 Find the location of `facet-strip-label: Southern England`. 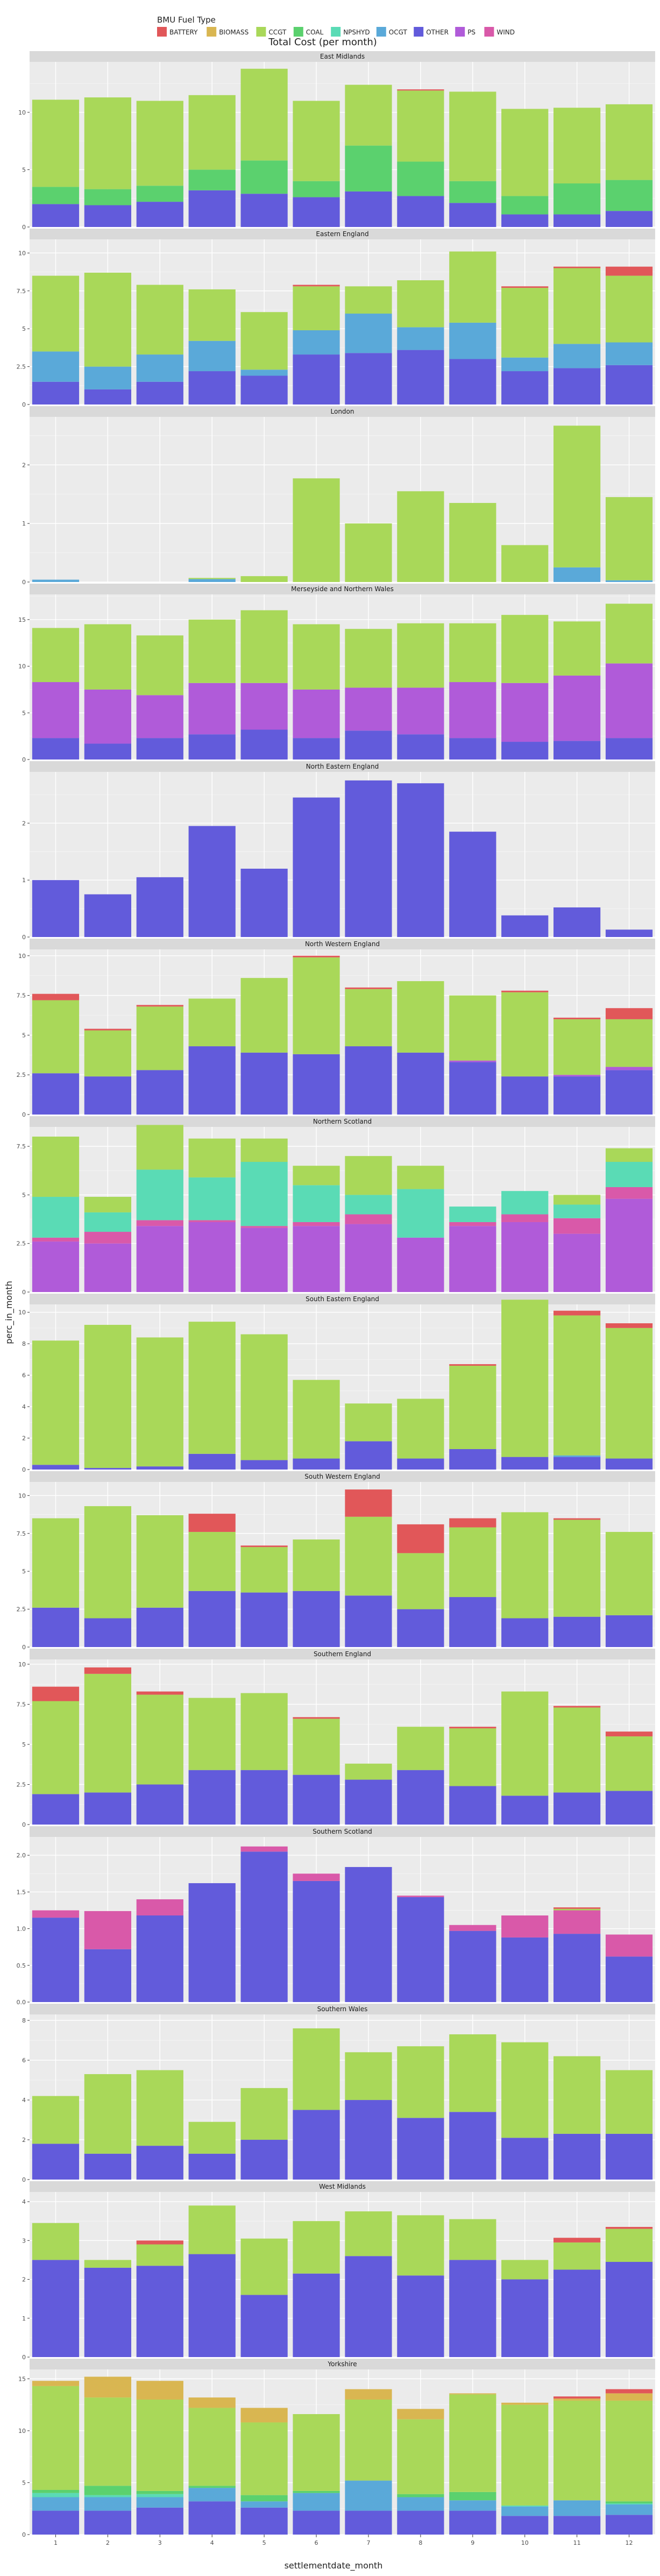

facet-strip-label: Southern England is located at coordinates (342, 1654).